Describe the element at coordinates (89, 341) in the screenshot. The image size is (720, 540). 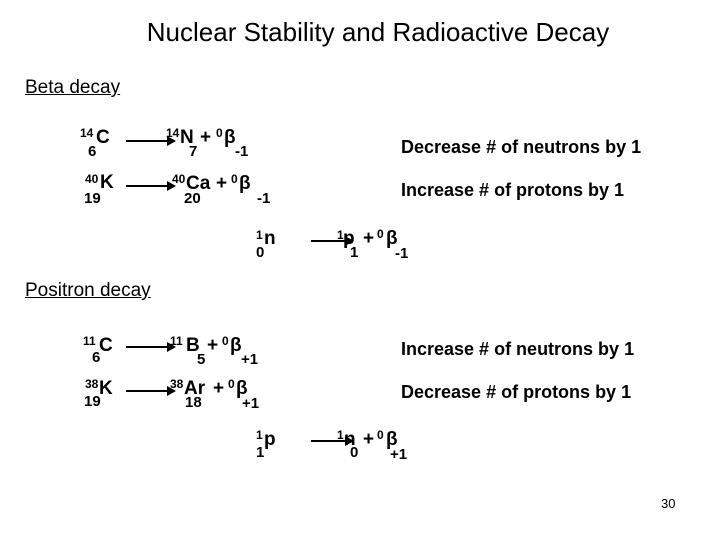
I see `reactant-mass: 11` at that location.